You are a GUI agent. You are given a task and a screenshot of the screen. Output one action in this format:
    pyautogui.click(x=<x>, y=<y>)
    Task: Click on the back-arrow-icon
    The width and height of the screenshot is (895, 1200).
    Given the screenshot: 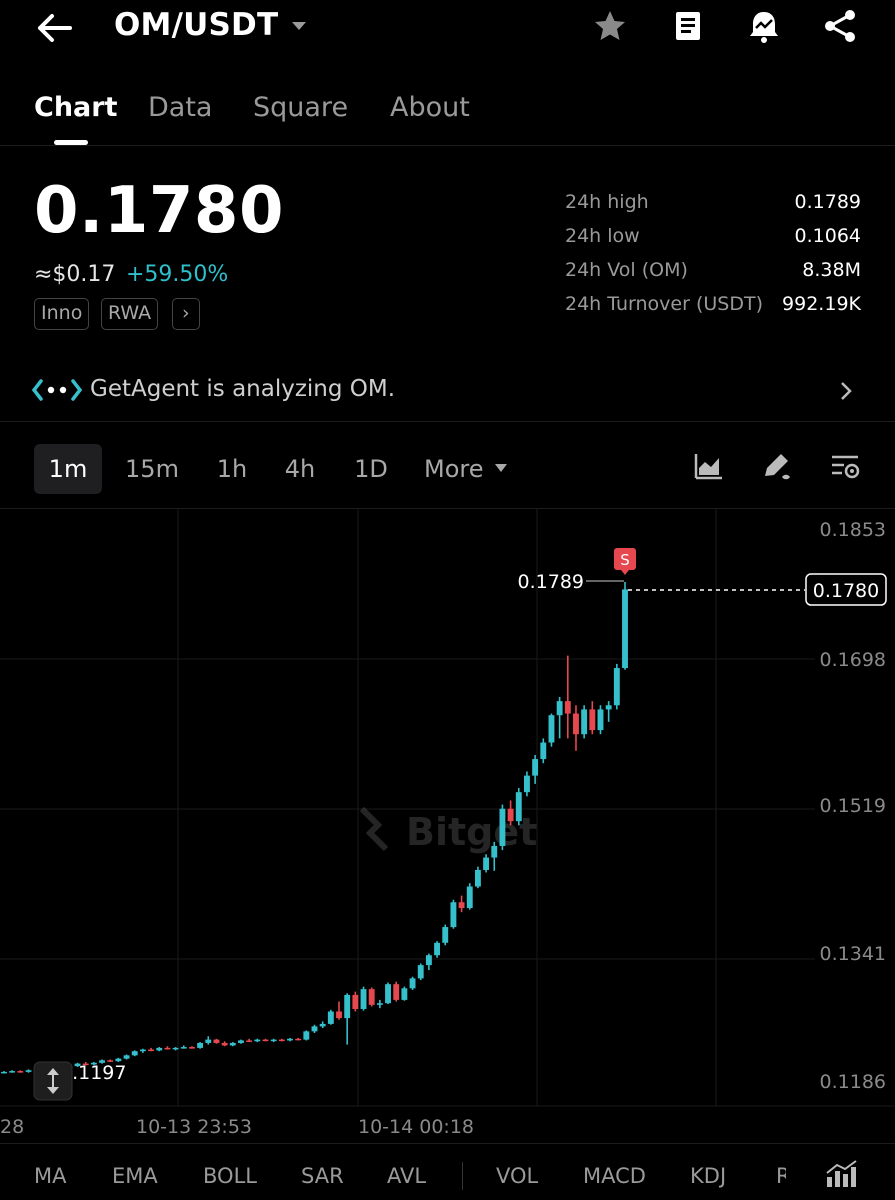 What is the action you would take?
    pyautogui.click(x=55, y=28)
    